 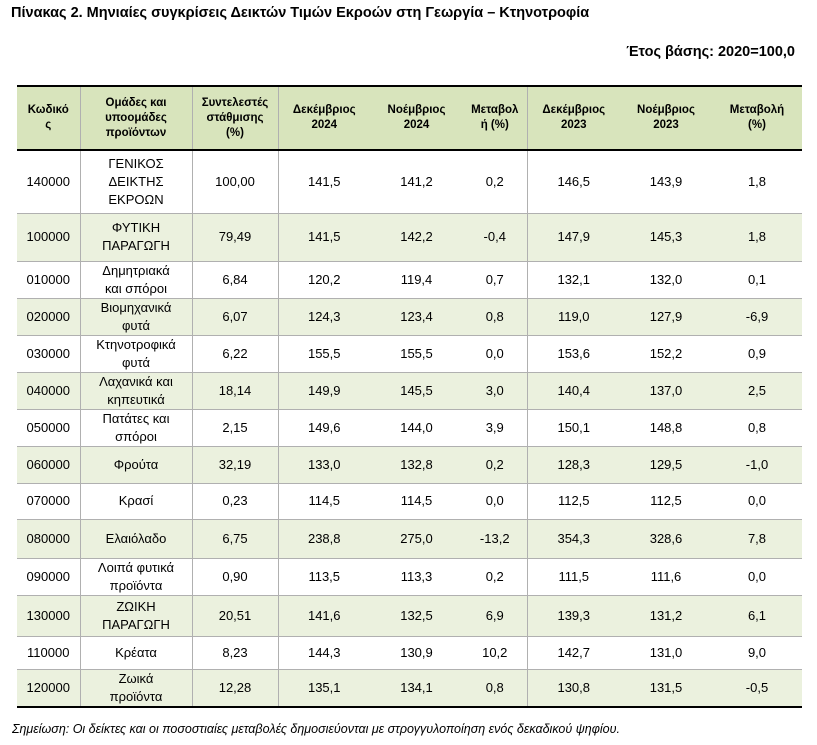 What do you see at coordinates (49, 354) in the screenshot?
I see `cell-code: 030000` at bounding box center [49, 354].